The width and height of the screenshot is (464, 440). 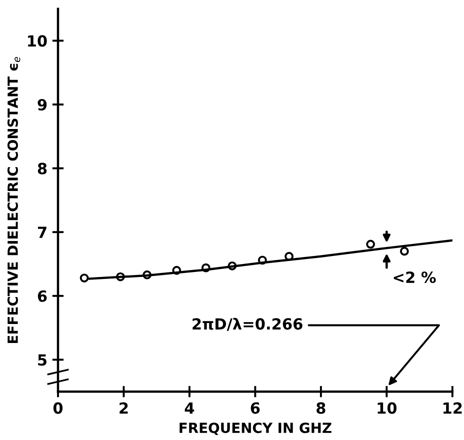 I want to click on y-tick-label: 9, so click(x=42, y=104).